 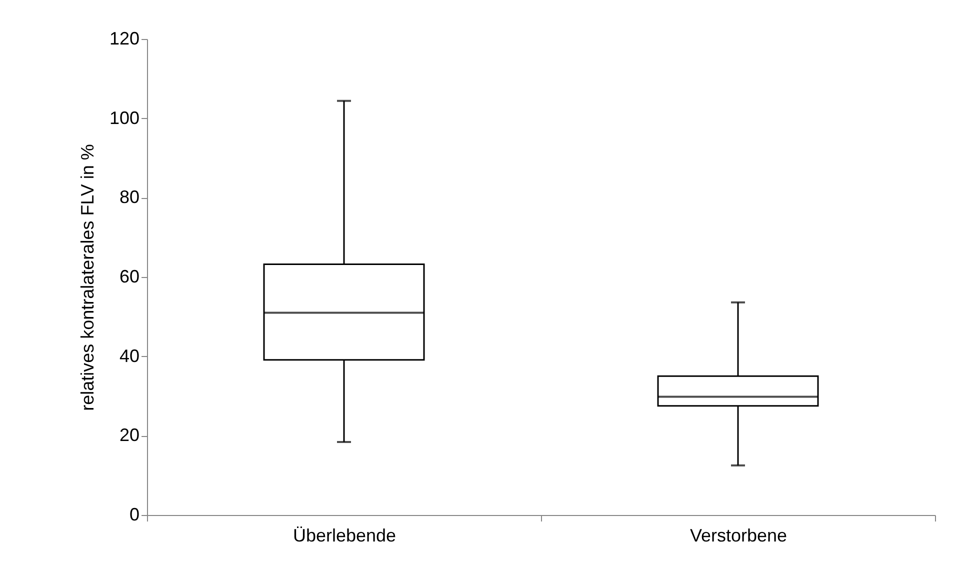 I want to click on y-tick-label: 80, so click(x=129, y=197).